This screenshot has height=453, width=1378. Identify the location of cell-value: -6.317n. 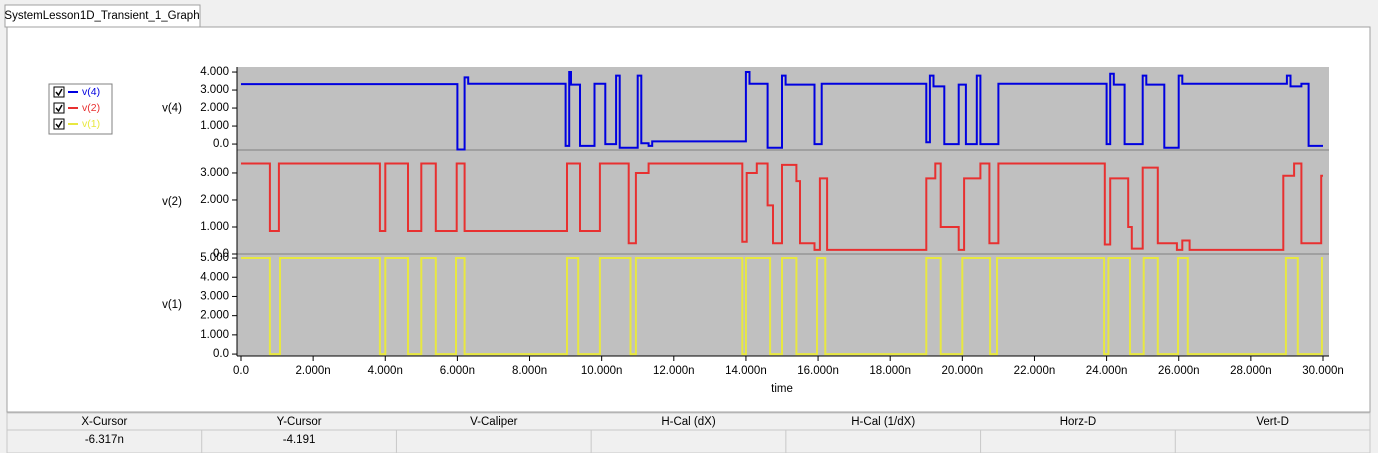
(104, 440).